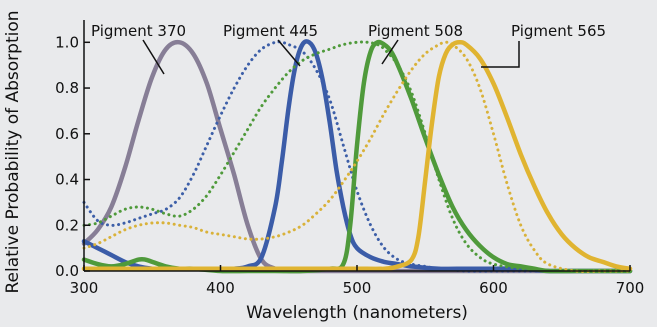 The height and width of the screenshot is (327, 657). I want to click on x-axis-title: Wavelength (nanometers), so click(357, 313).